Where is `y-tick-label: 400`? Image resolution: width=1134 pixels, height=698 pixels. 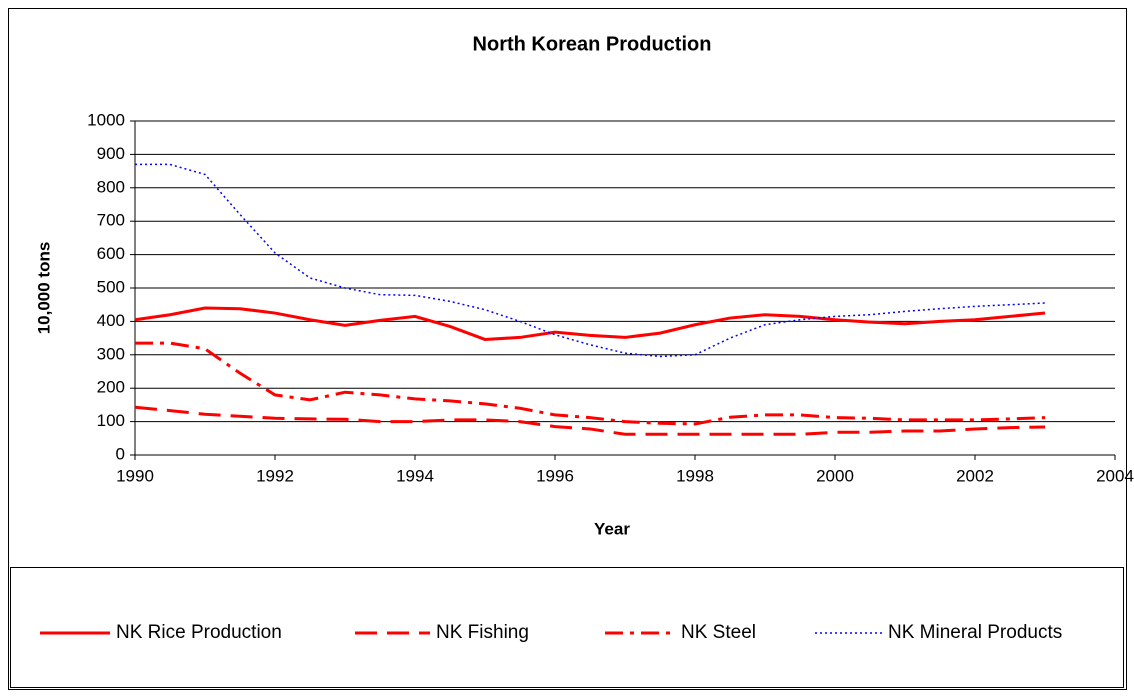
y-tick-label: 400 is located at coordinates (111, 320).